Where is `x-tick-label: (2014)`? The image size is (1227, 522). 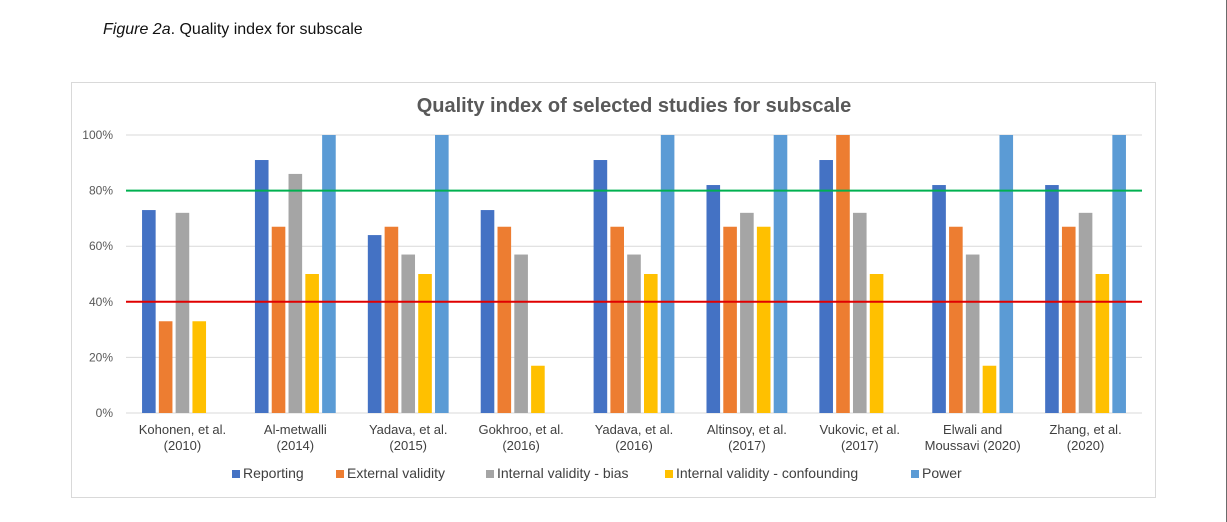
x-tick-label: (2014) is located at coordinates (296, 445).